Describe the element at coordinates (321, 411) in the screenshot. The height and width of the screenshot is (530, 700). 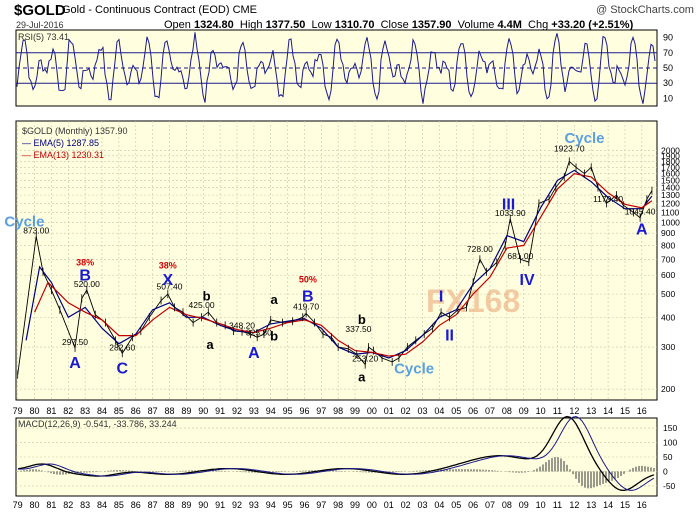
I see `x-tick-label: 97` at that location.